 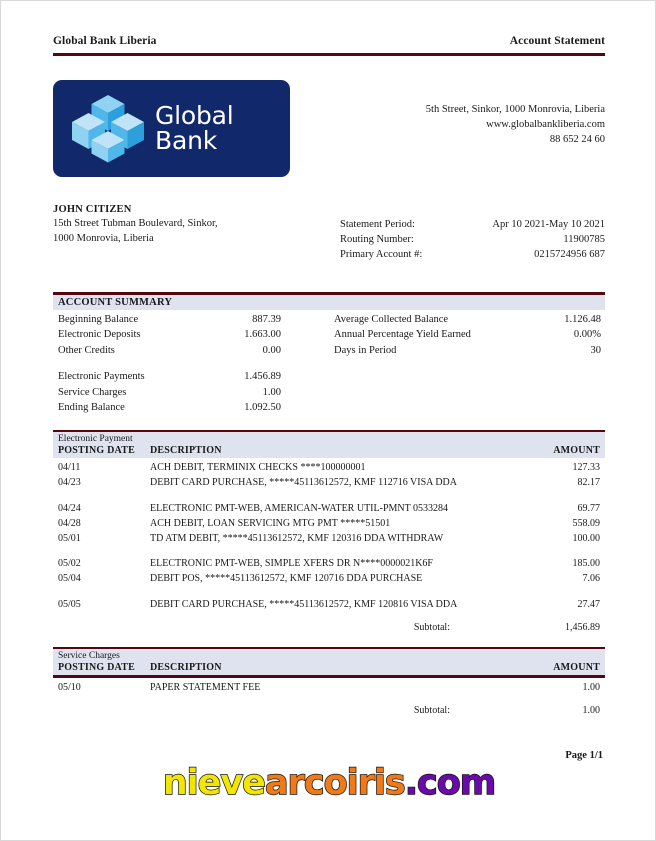 What do you see at coordinates (266, 319) in the screenshot?
I see `summary-value: 887.39` at bounding box center [266, 319].